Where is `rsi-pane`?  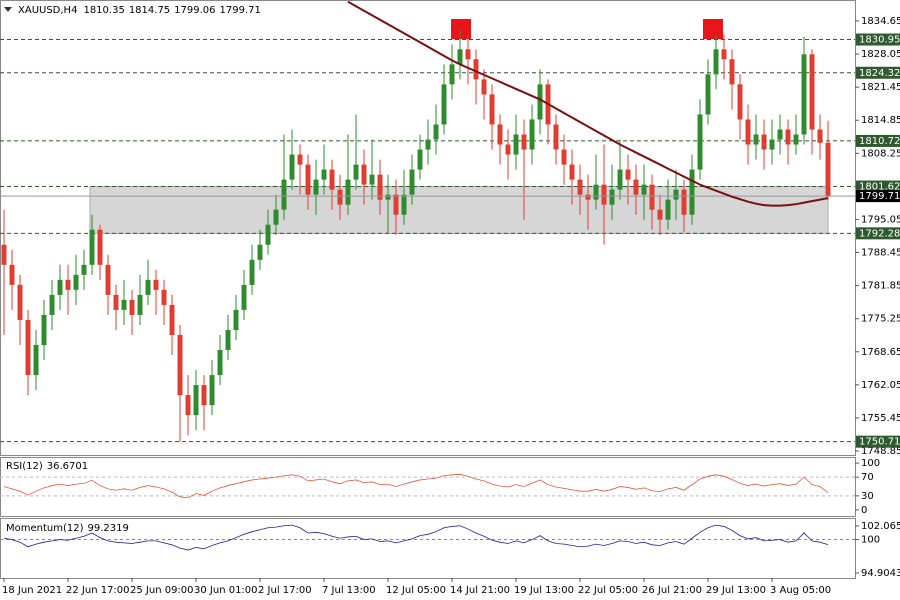 rsi-pane is located at coordinates (428, 487).